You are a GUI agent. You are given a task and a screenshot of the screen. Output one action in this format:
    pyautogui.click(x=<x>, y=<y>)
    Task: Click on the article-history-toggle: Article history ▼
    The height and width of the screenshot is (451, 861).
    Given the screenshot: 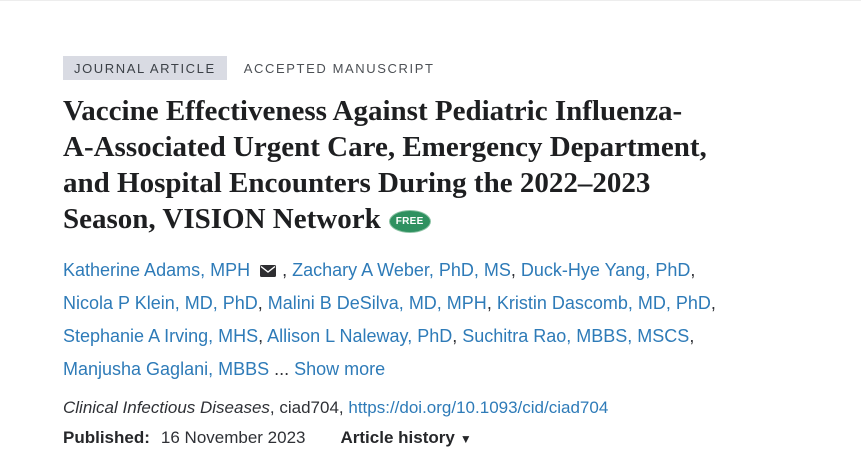 What is the action you would take?
    pyautogui.click(x=406, y=438)
    